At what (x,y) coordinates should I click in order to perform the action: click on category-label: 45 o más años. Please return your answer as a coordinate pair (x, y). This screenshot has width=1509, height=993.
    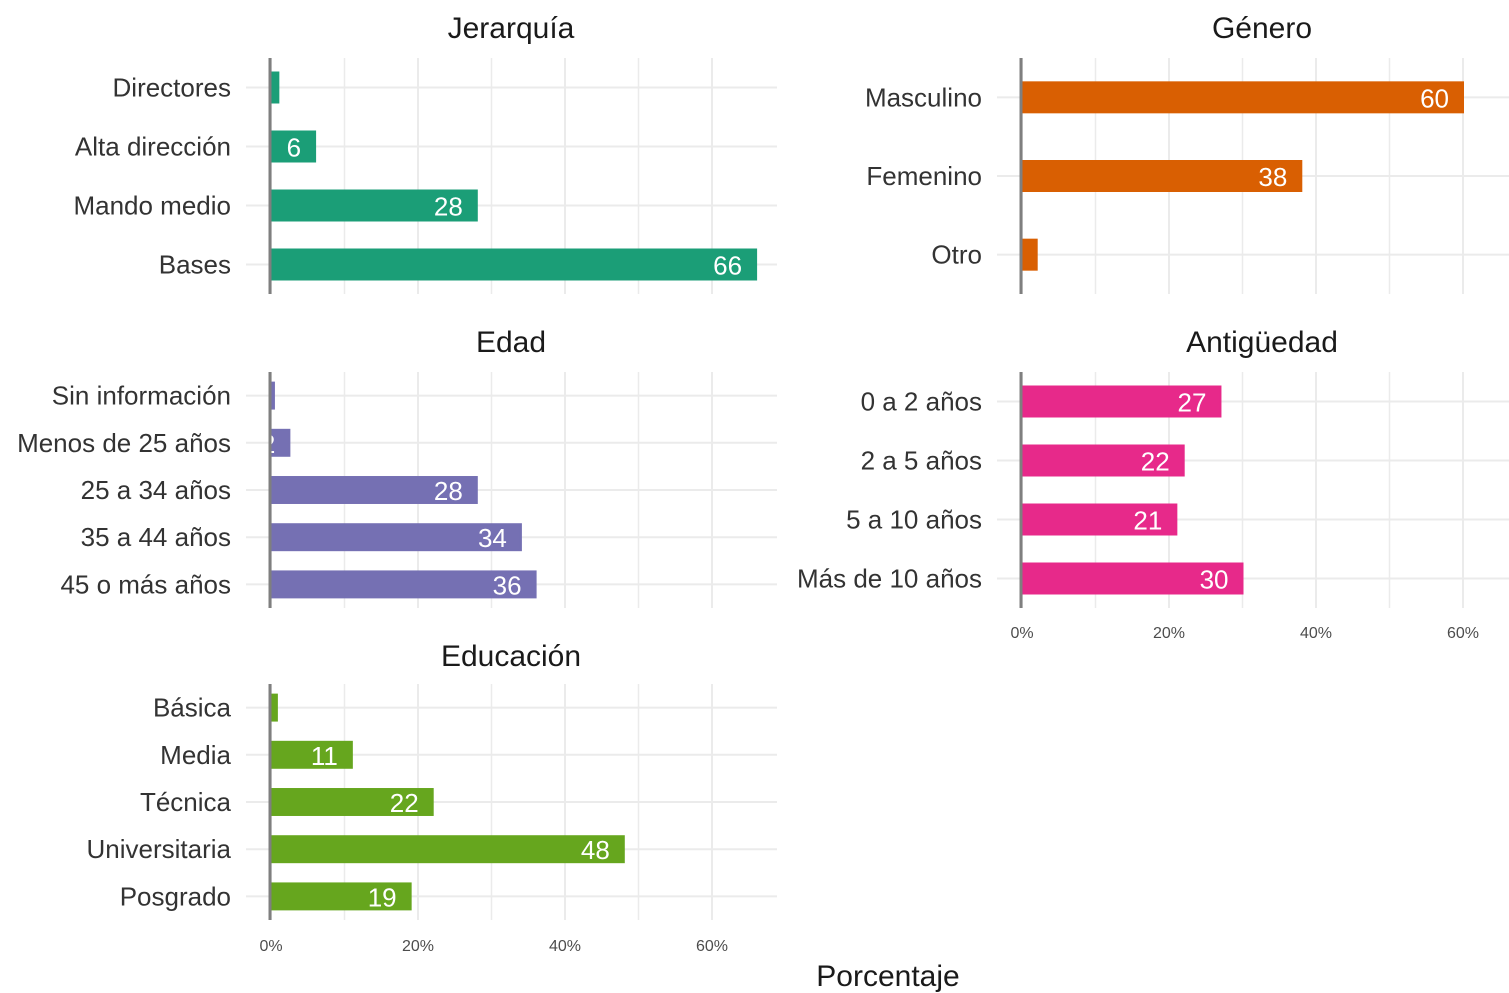
    Looking at the image, I should click on (145, 584).